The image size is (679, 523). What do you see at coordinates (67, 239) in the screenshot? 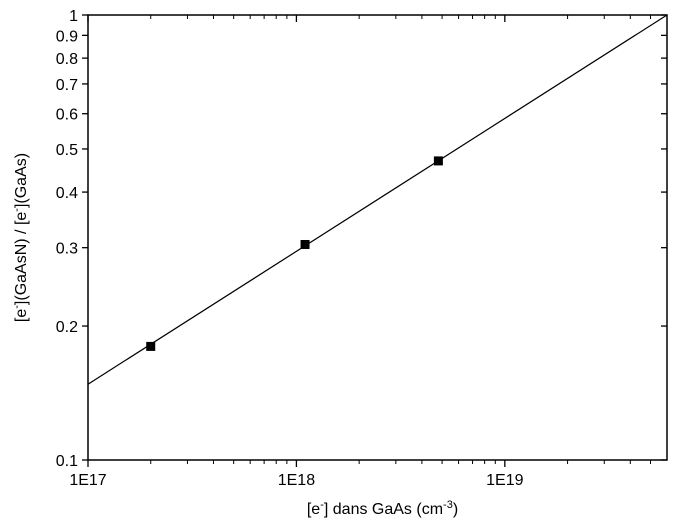
I see `y-tick-labels: 0.1 0.2 0.3 0.4 0.5 0.6 0.7 0.8 0.9 1` at bounding box center [67, 239].